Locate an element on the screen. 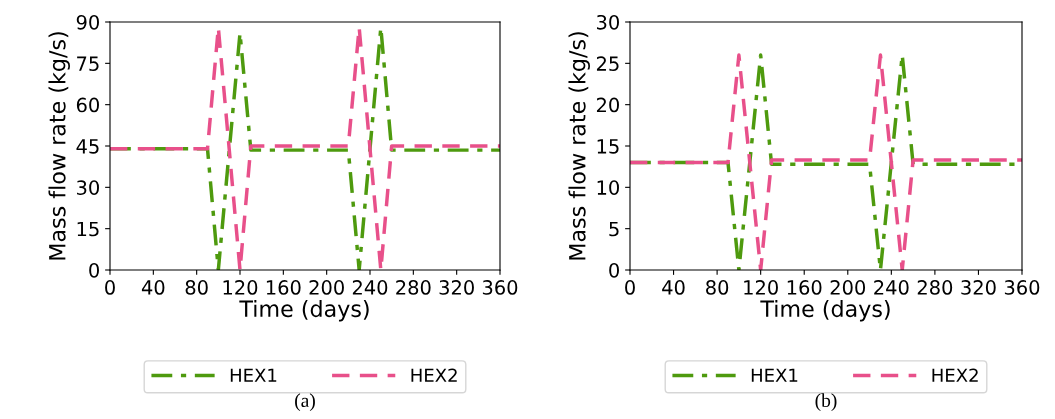  y-tick-label: 45 is located at coordinates (87, 146).